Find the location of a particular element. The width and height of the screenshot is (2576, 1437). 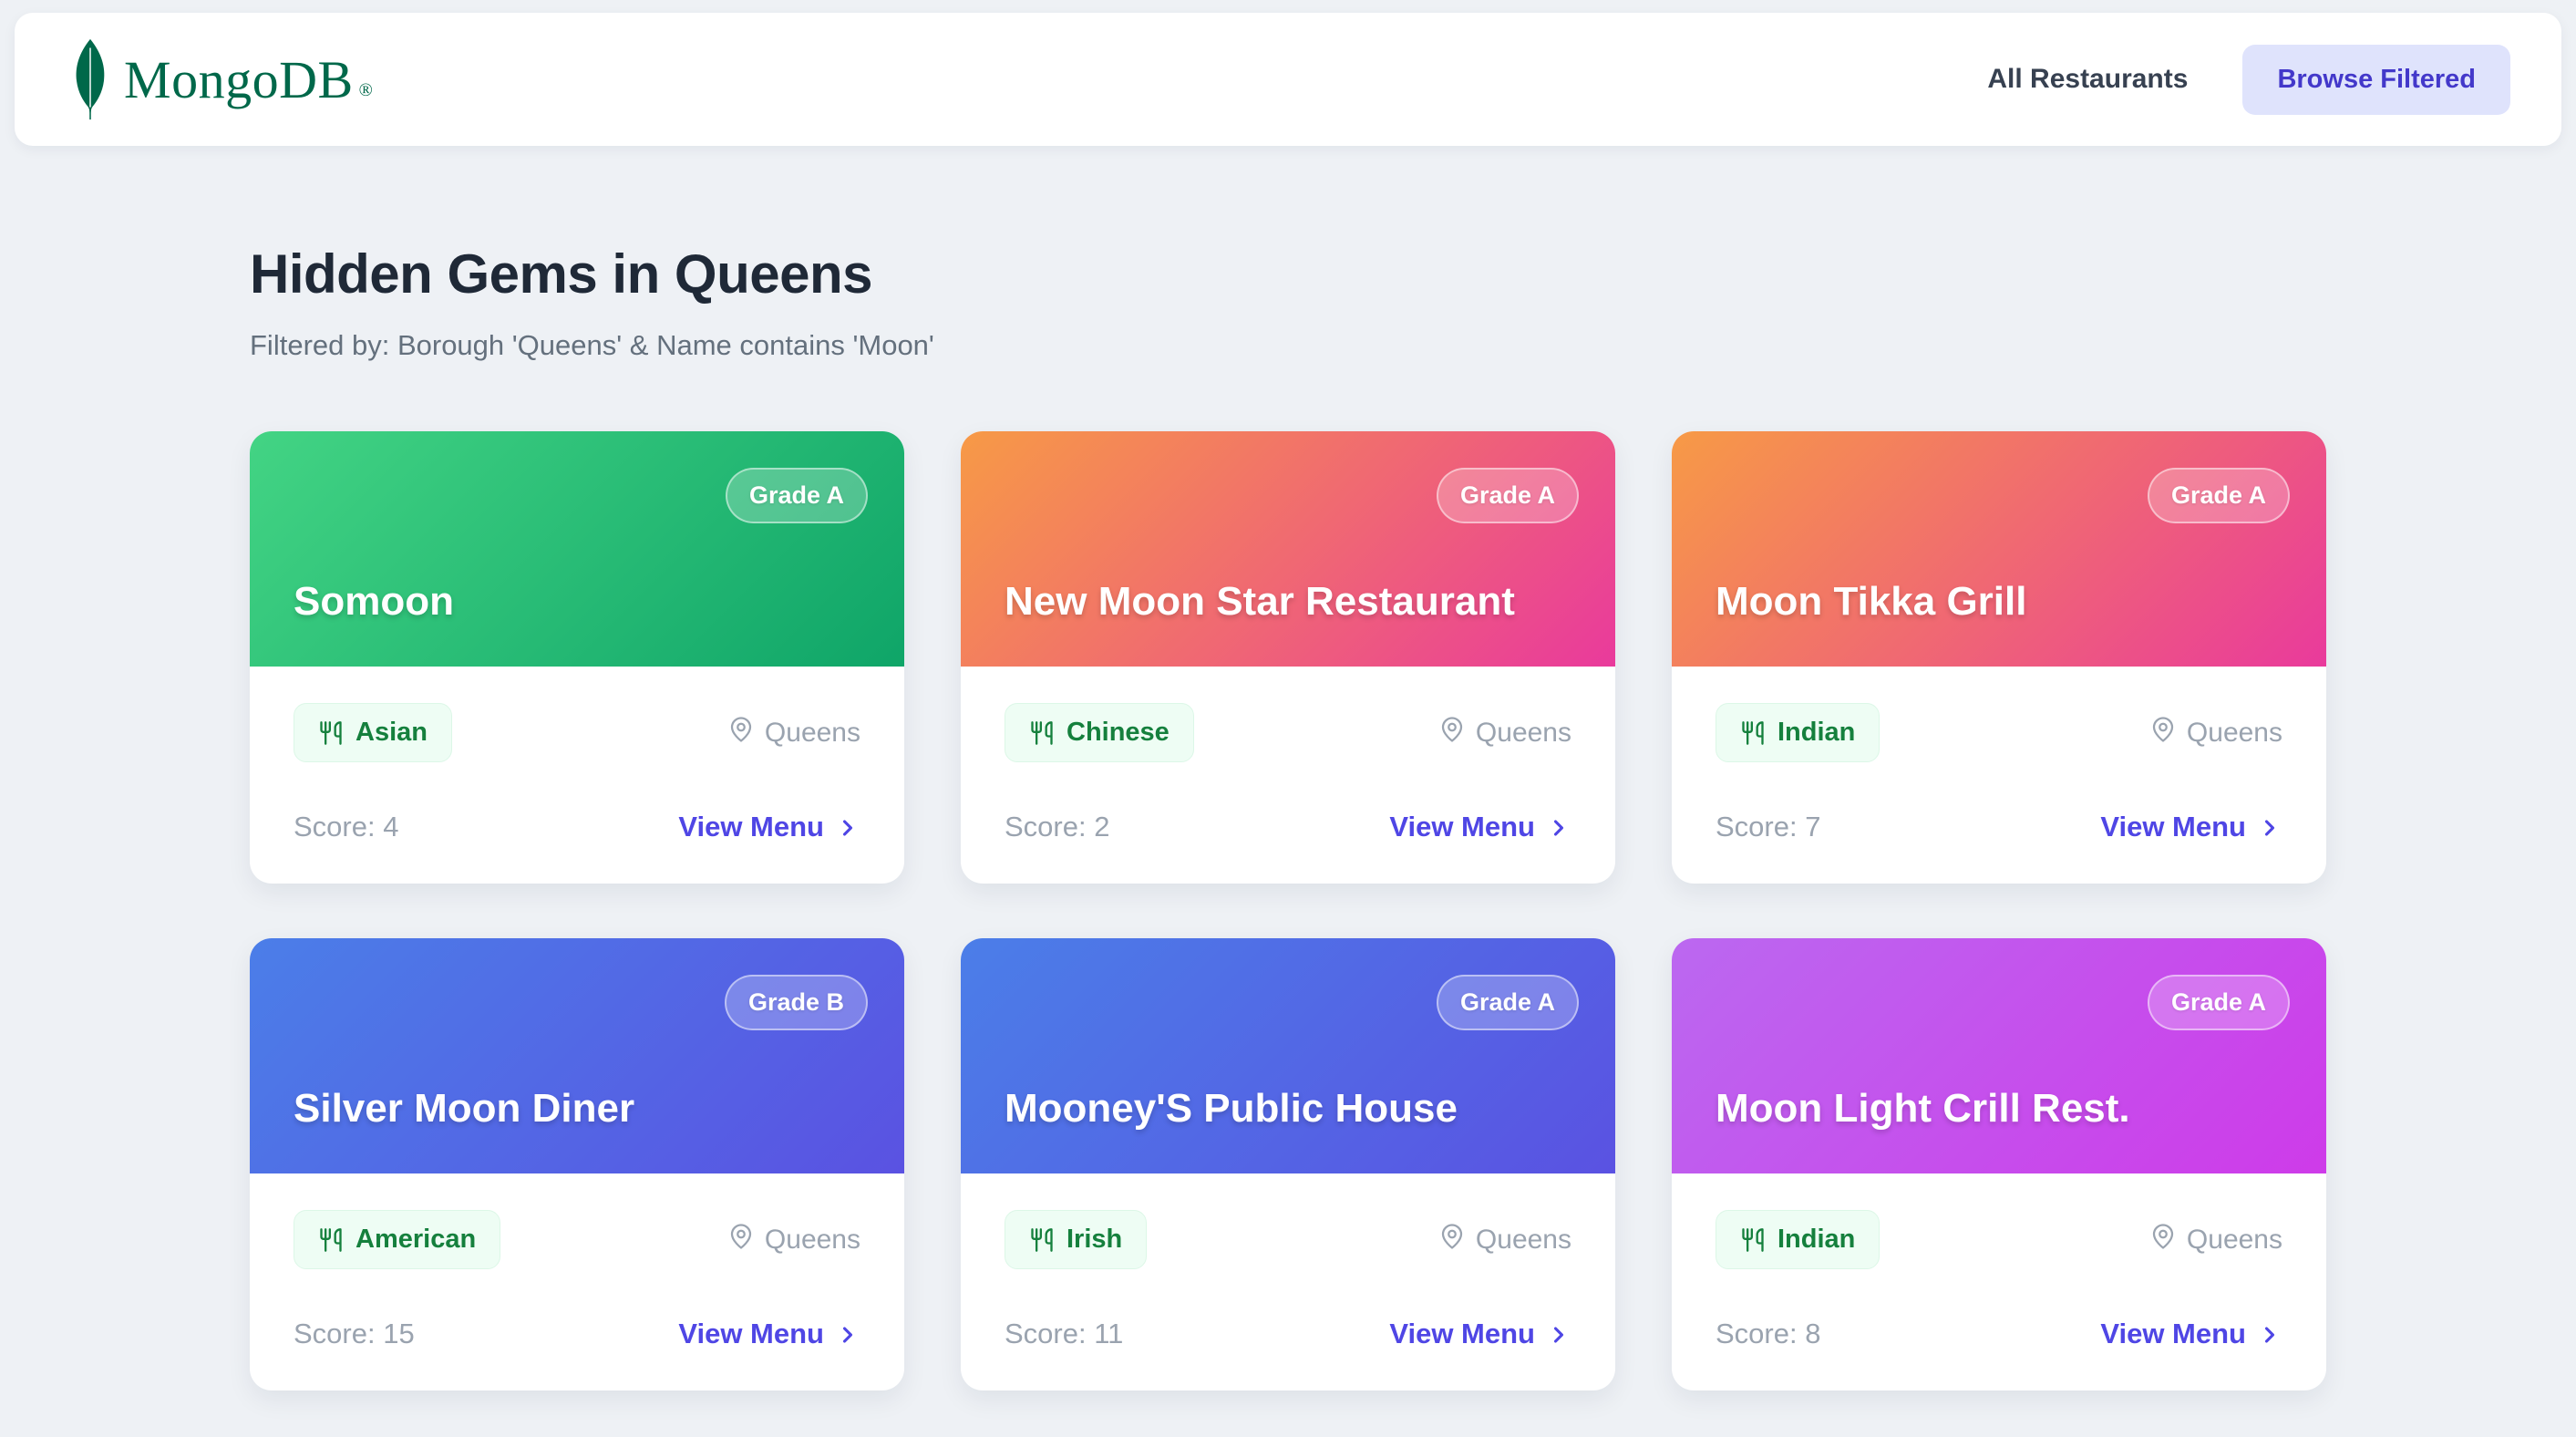

score-label: Score: 15 is located at coordinates (354, 1333).